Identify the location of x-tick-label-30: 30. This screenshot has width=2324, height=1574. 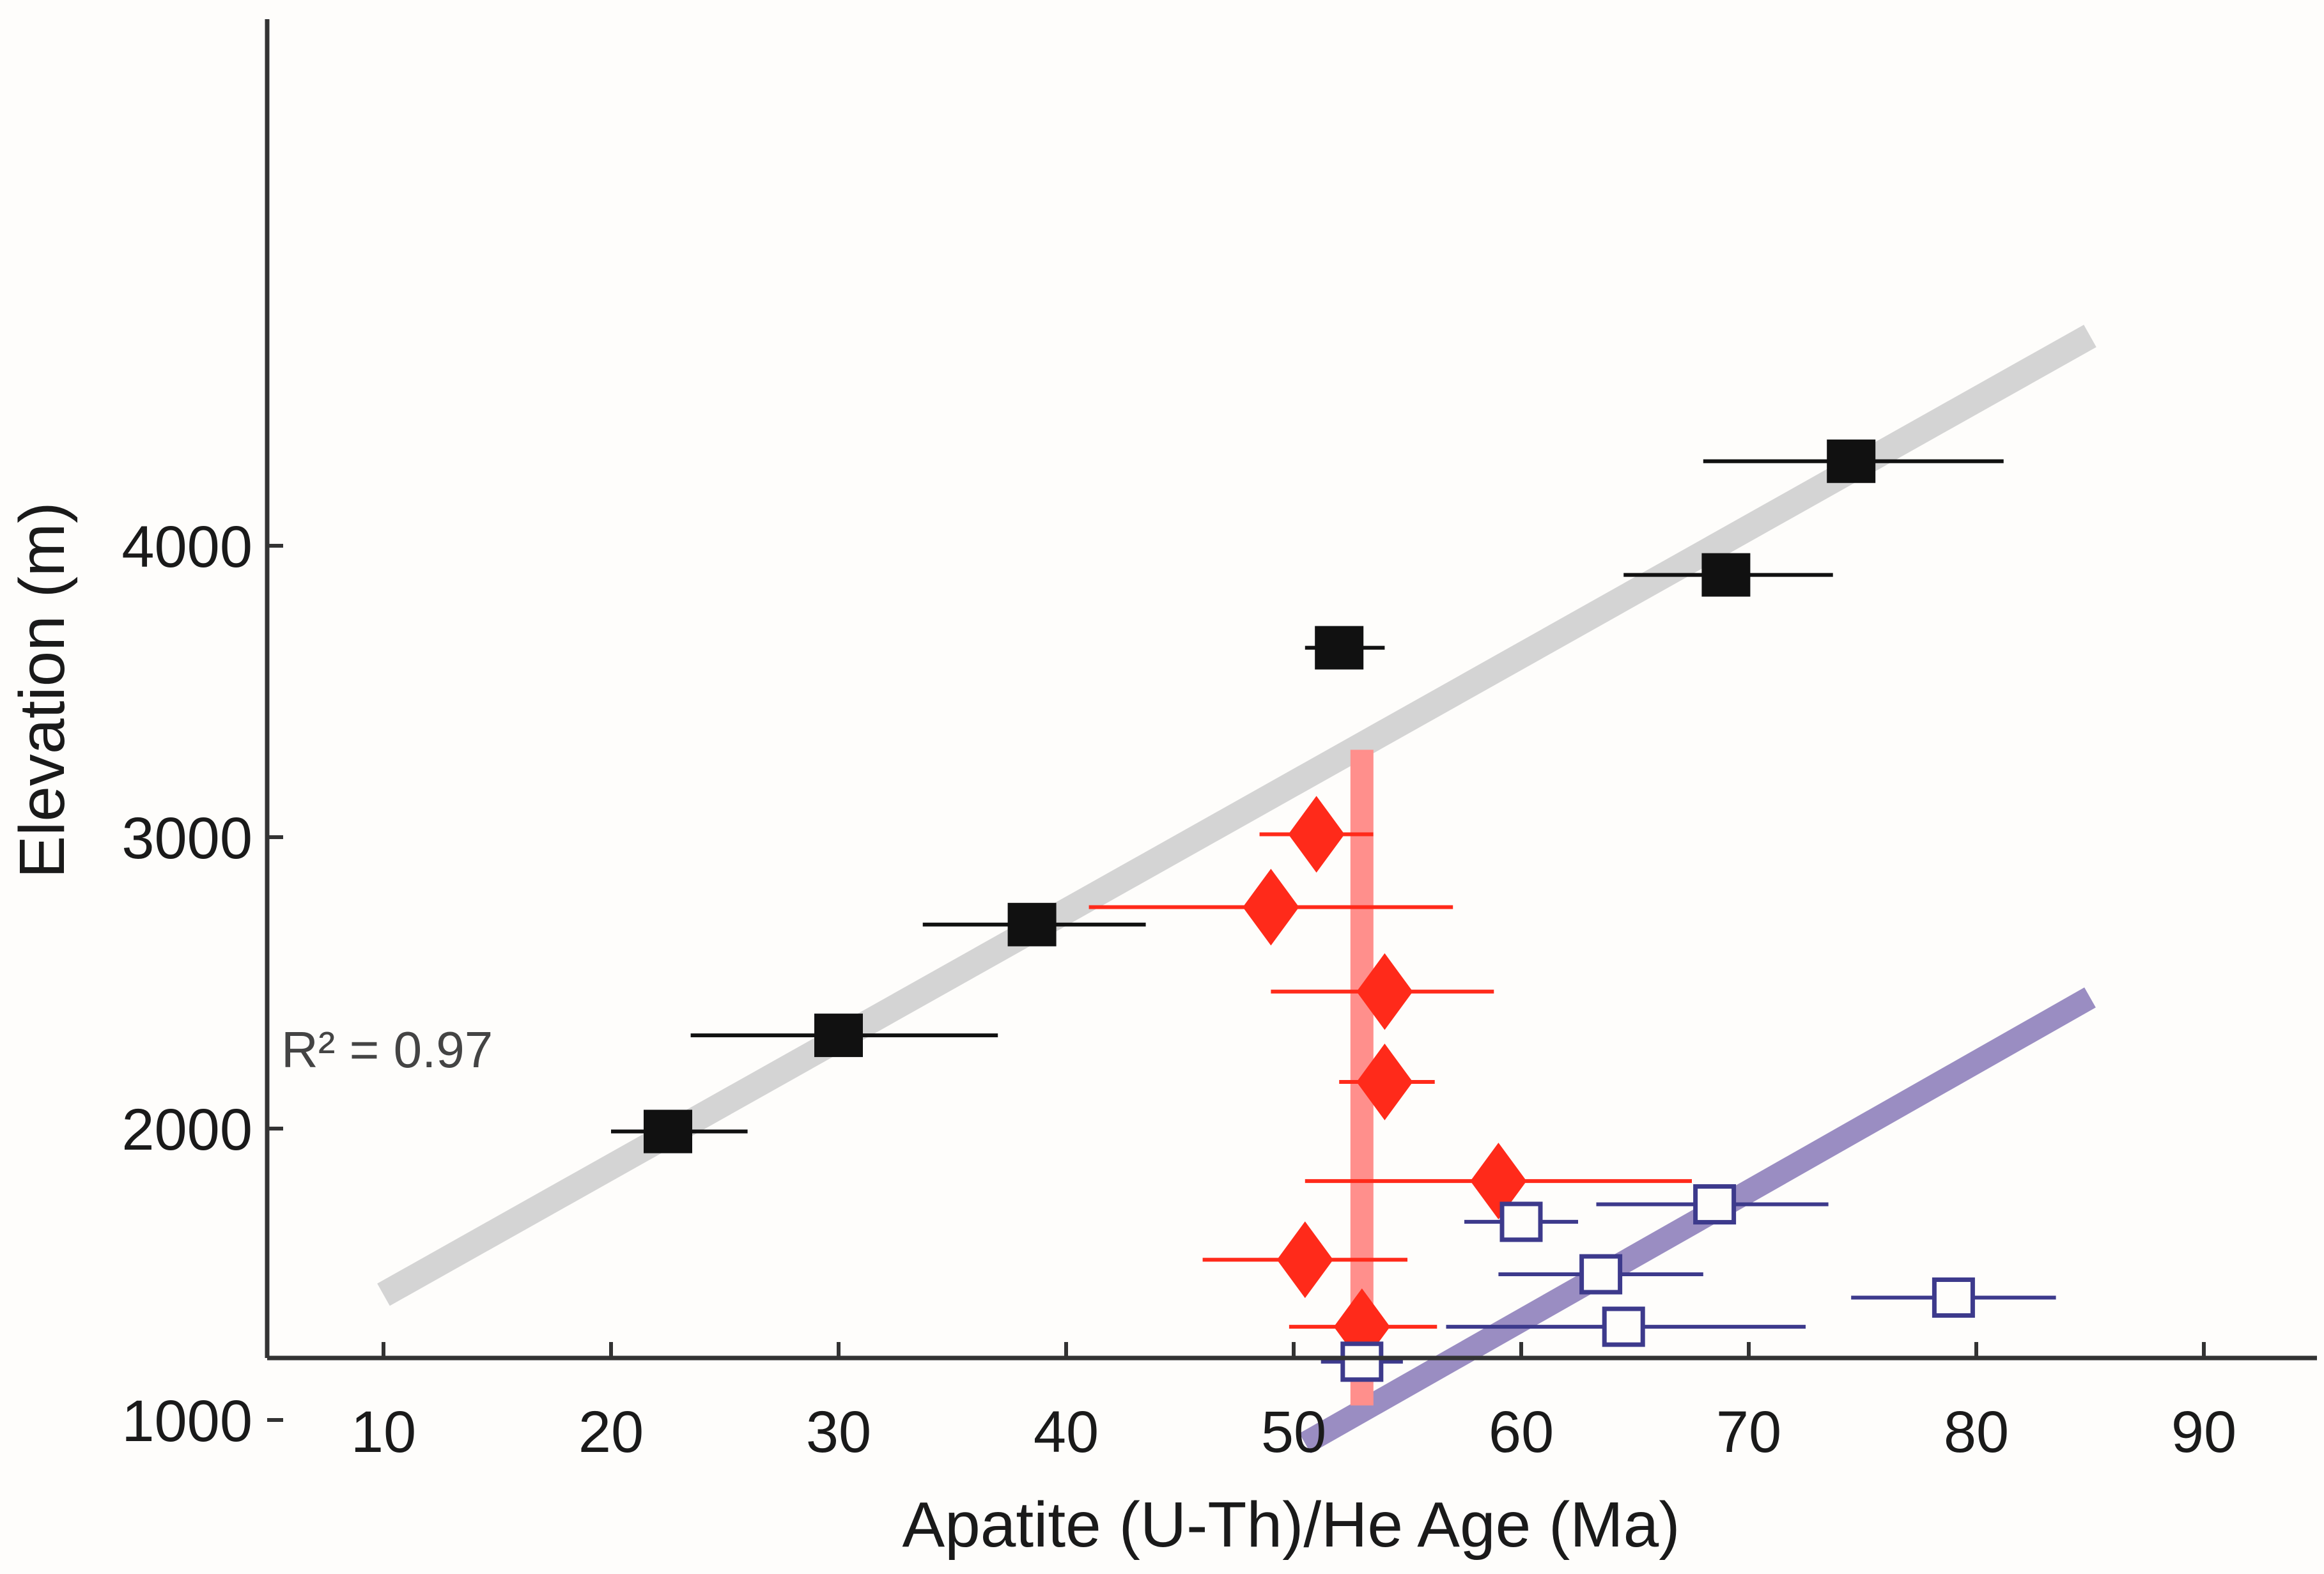
(838, 1432).